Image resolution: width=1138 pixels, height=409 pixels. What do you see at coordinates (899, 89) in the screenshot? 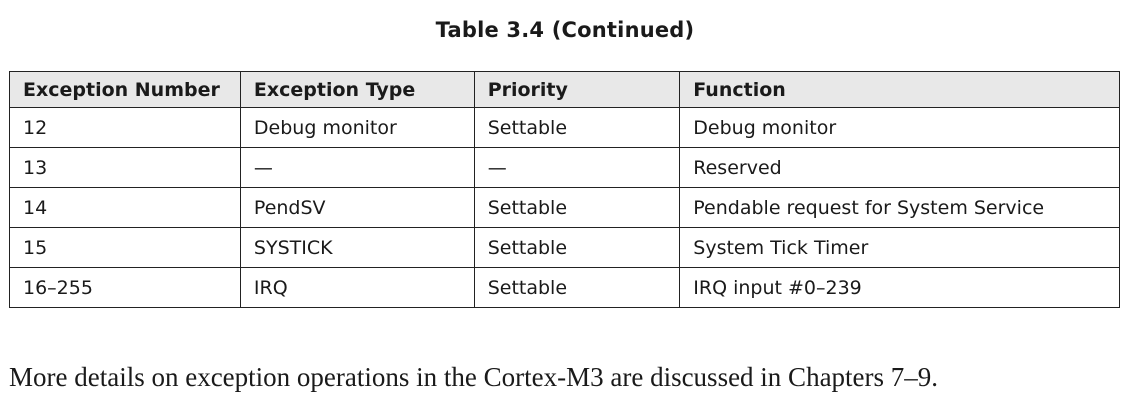
I see `header-function: Function` at bounding box center [899, 89].